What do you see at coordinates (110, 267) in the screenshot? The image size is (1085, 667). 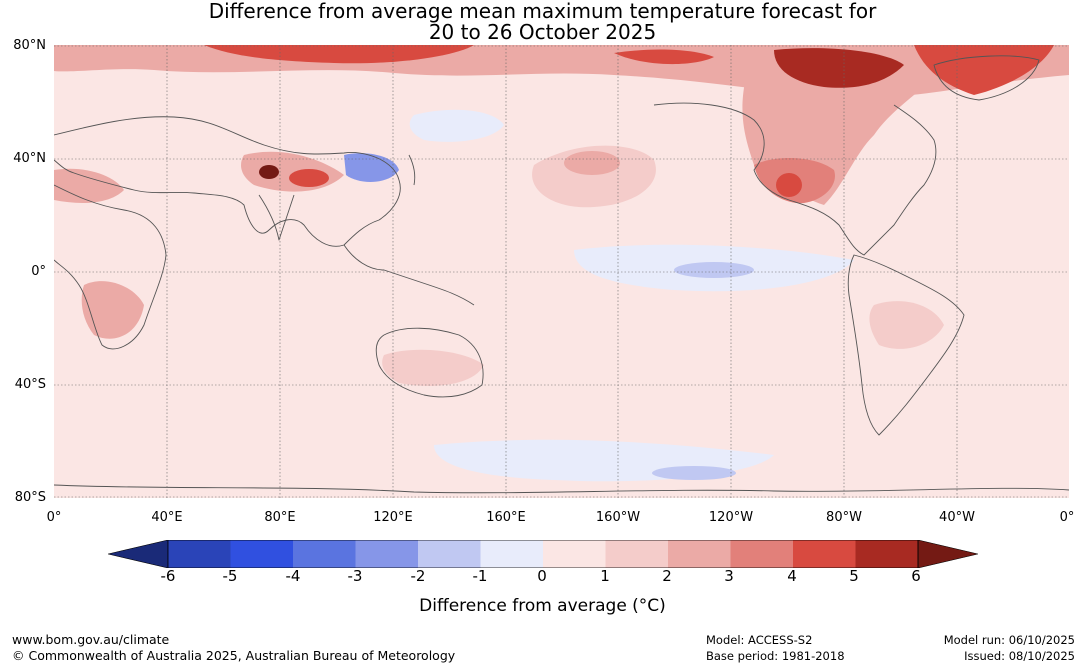 I see `coast-africa` at bounding box center [110, 267].